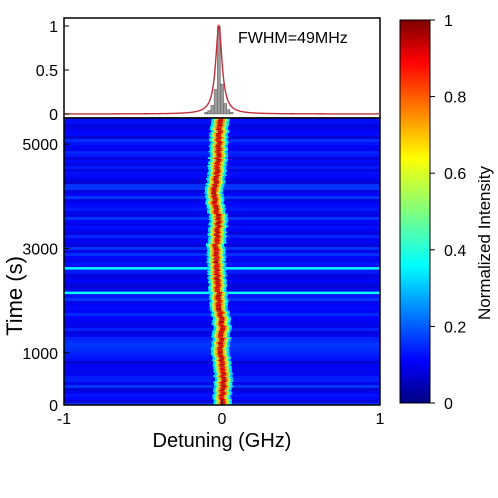 This screenshot has height=498, width=498. Describe the element at coordinates (293, 38) in the screenshot. I see `fwhm-annotation: FWHM=49MHz` at that location.